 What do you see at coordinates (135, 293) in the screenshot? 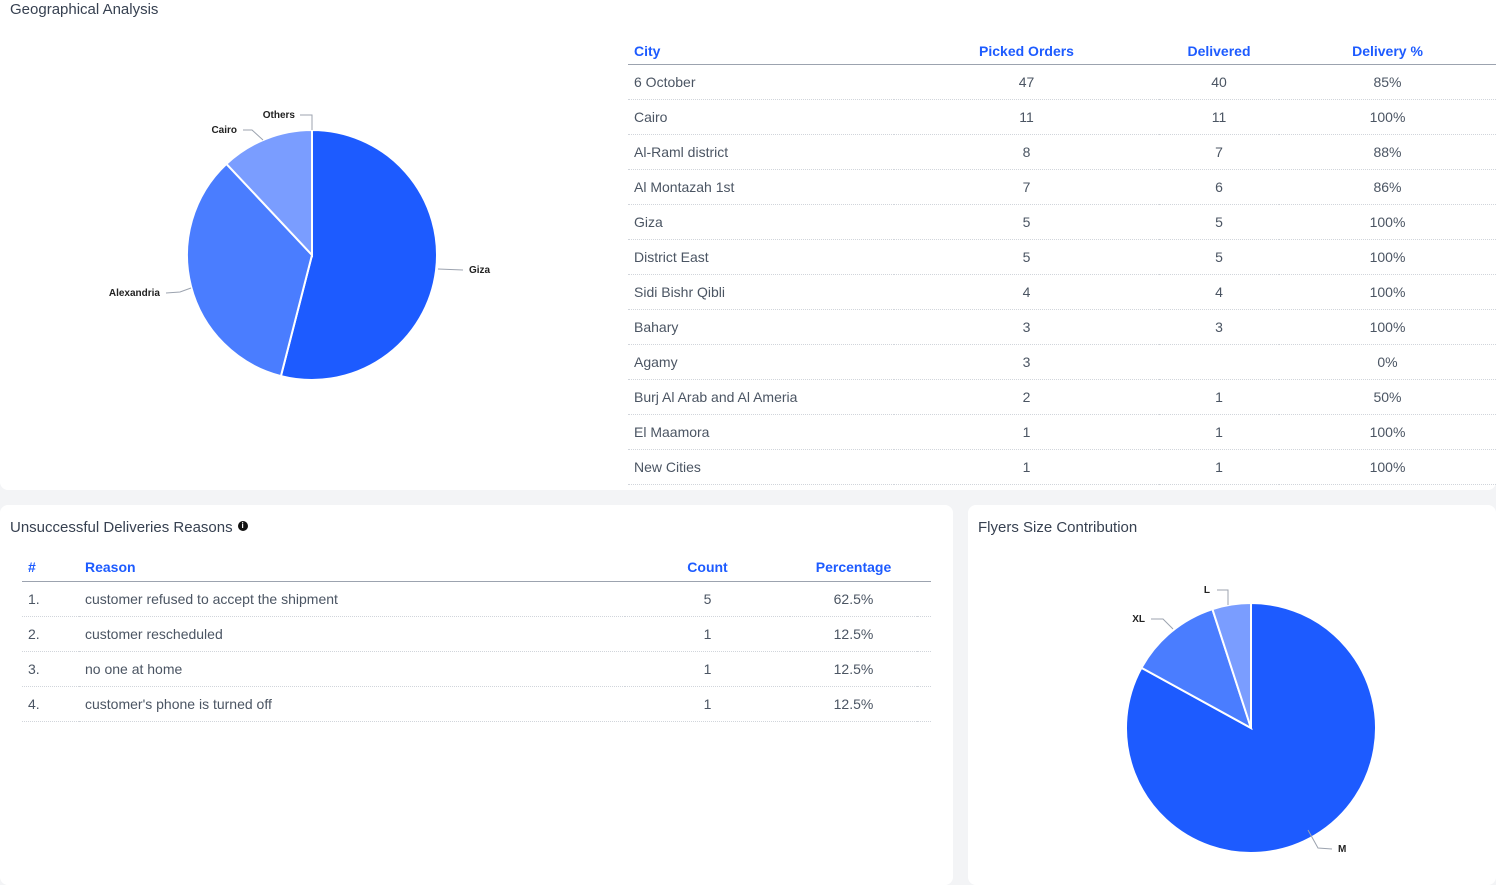
I see `pie-label: Alexandria` at bounding box center [135, 293].